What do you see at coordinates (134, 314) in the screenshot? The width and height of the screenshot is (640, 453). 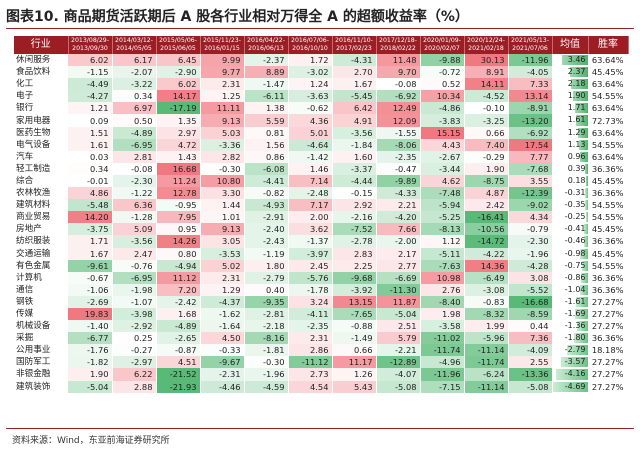 I see `value-cell: -3.98` at bounding box center [134, 314].